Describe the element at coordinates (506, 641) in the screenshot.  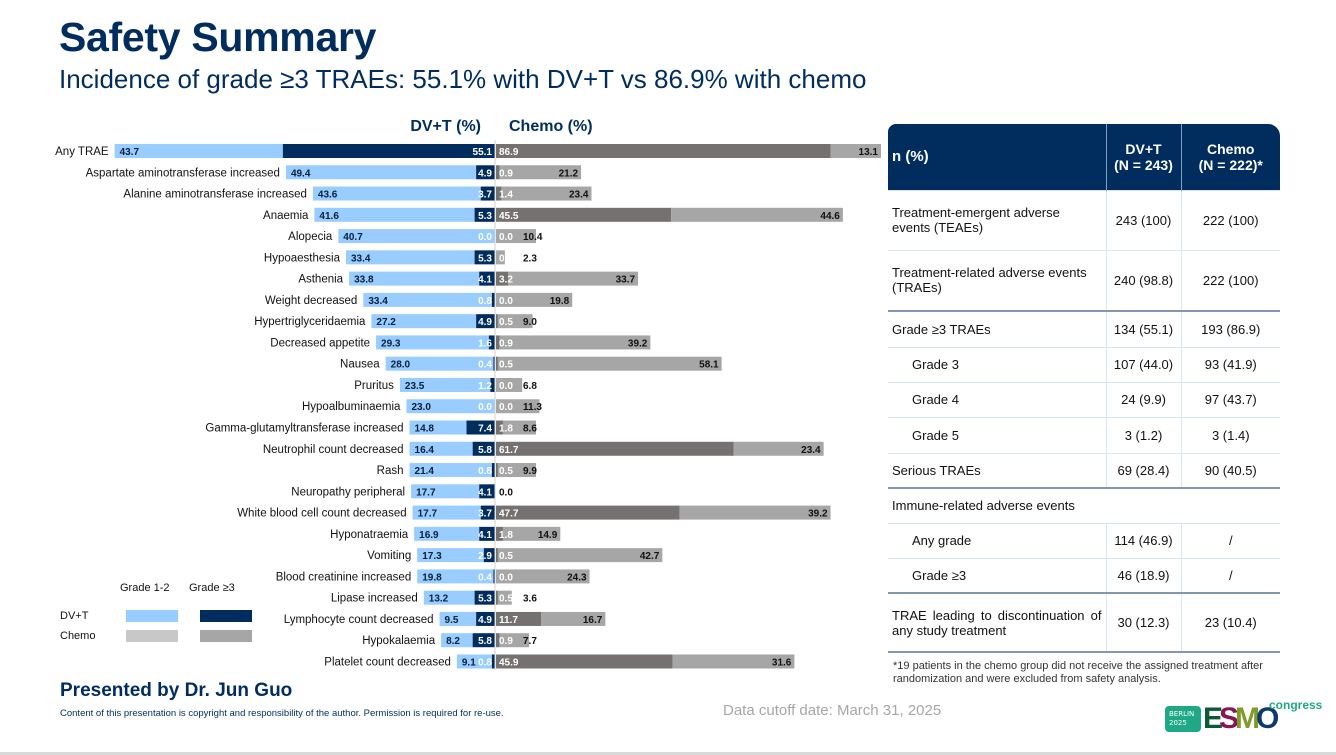
I see `chemo-grade3-label: 0.9` at that location.